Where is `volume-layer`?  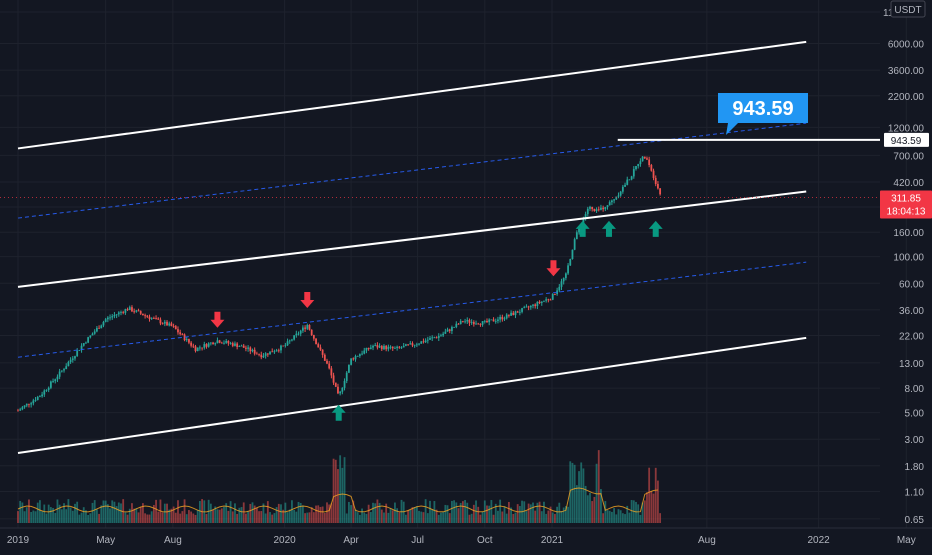
volume-layer is located at coordinates (339, 486).